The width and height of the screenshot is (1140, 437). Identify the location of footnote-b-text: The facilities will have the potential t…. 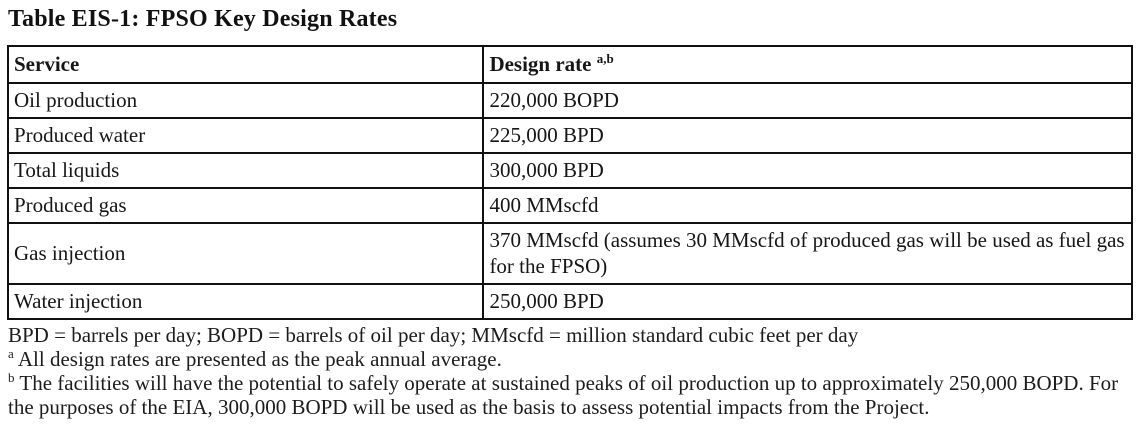
(563, 395).